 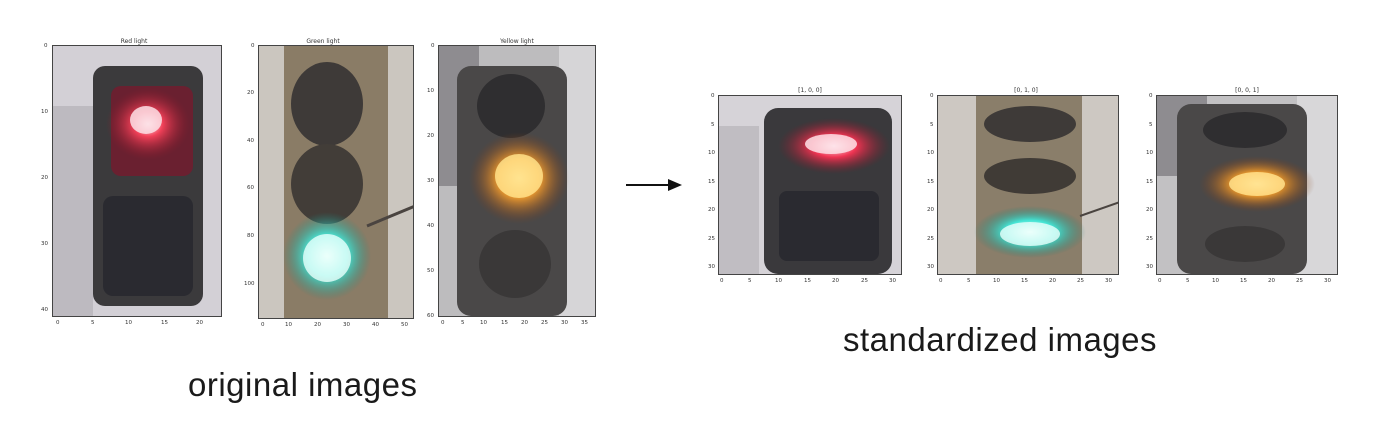 What do you see at coordinates (1026, 90) in the screenshot?
I see `panel-title: [0, 1, 0]` at bounding box center [1026, 90].